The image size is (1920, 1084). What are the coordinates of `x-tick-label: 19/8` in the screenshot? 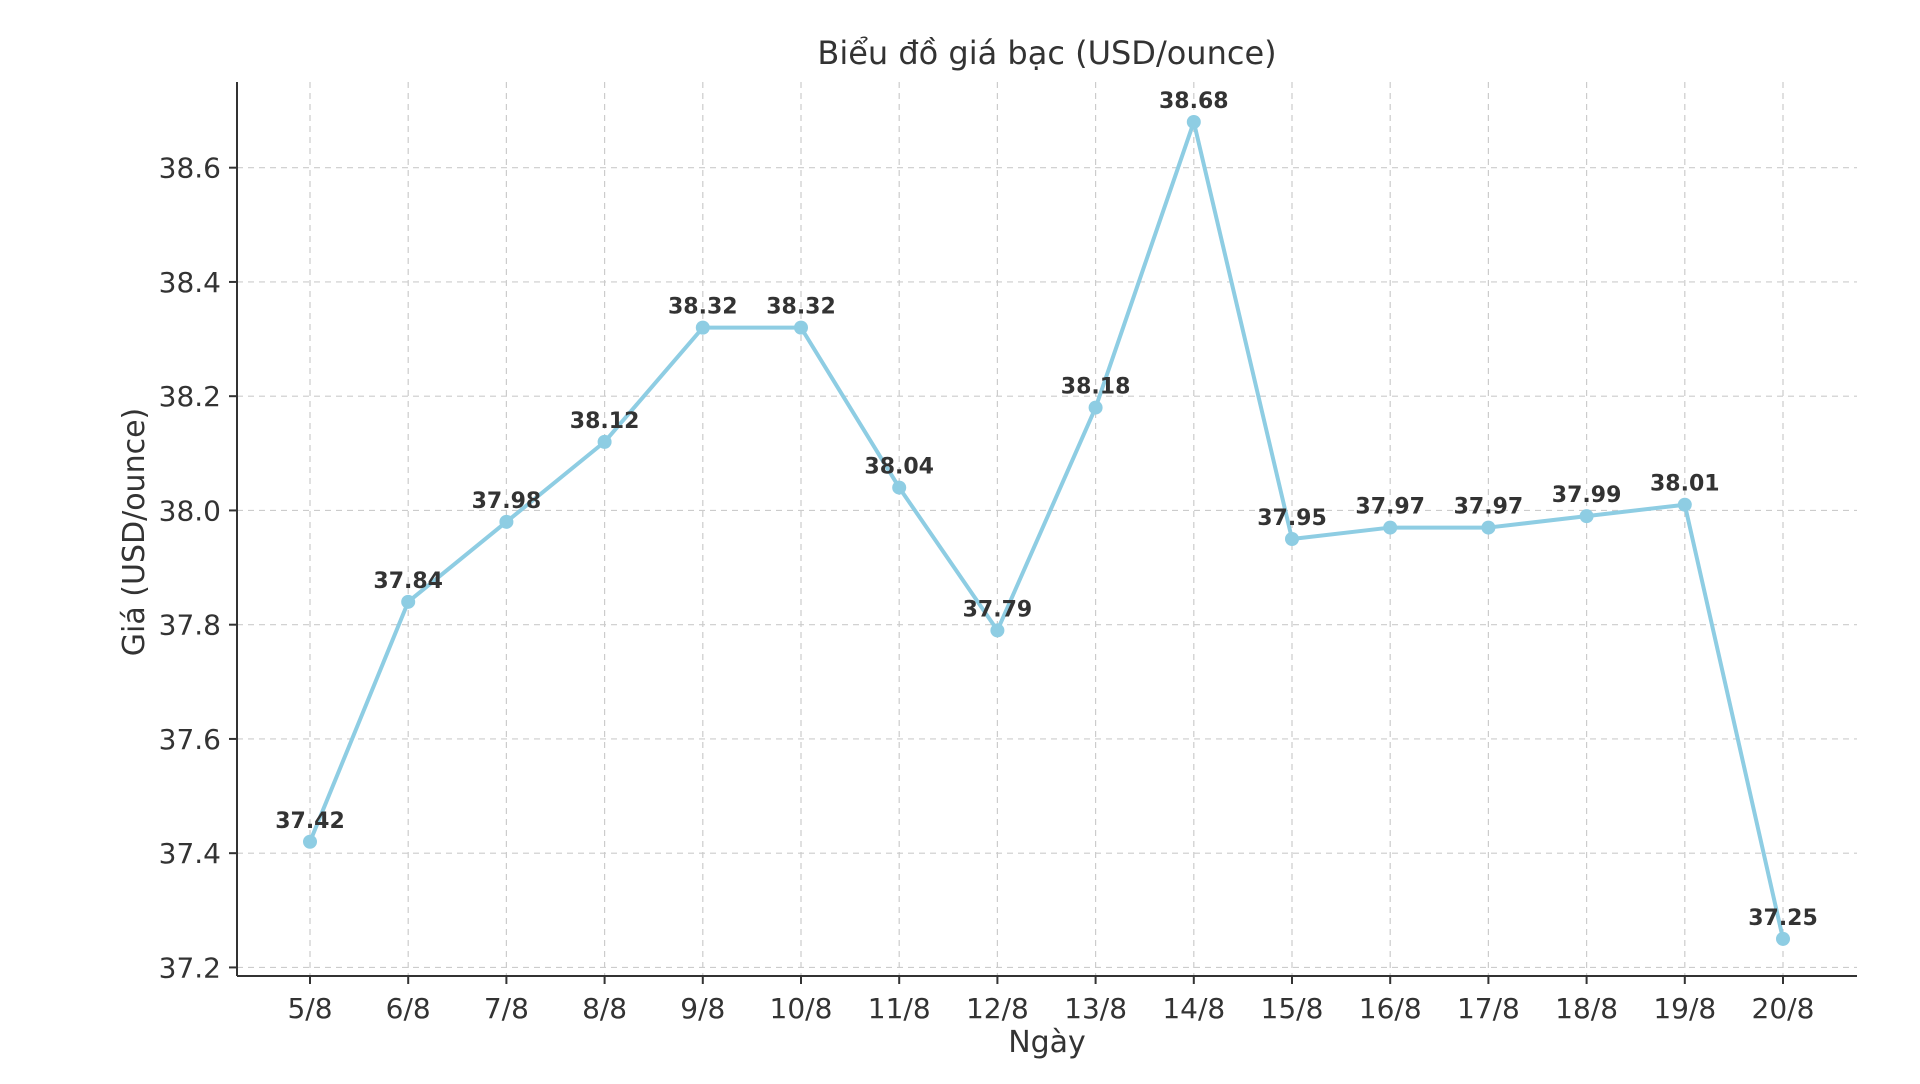 It's located at (1684, 1008).